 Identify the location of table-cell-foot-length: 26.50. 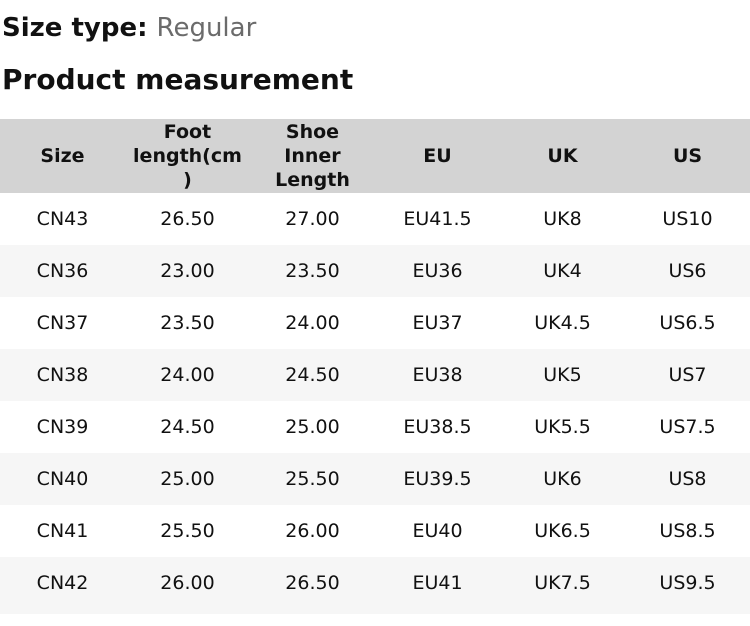
(187, 219).